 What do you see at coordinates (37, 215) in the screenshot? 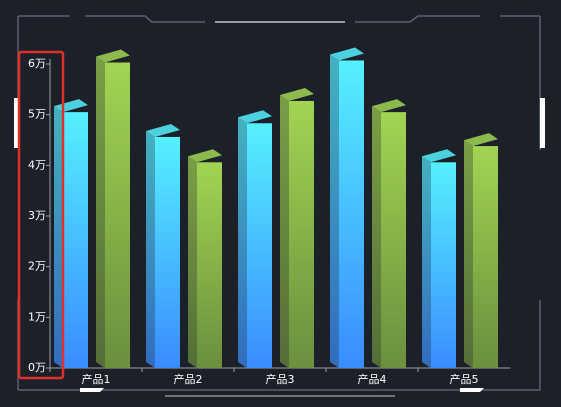
I see `y-tick-label: 3万` at bounding box center [37, 215].